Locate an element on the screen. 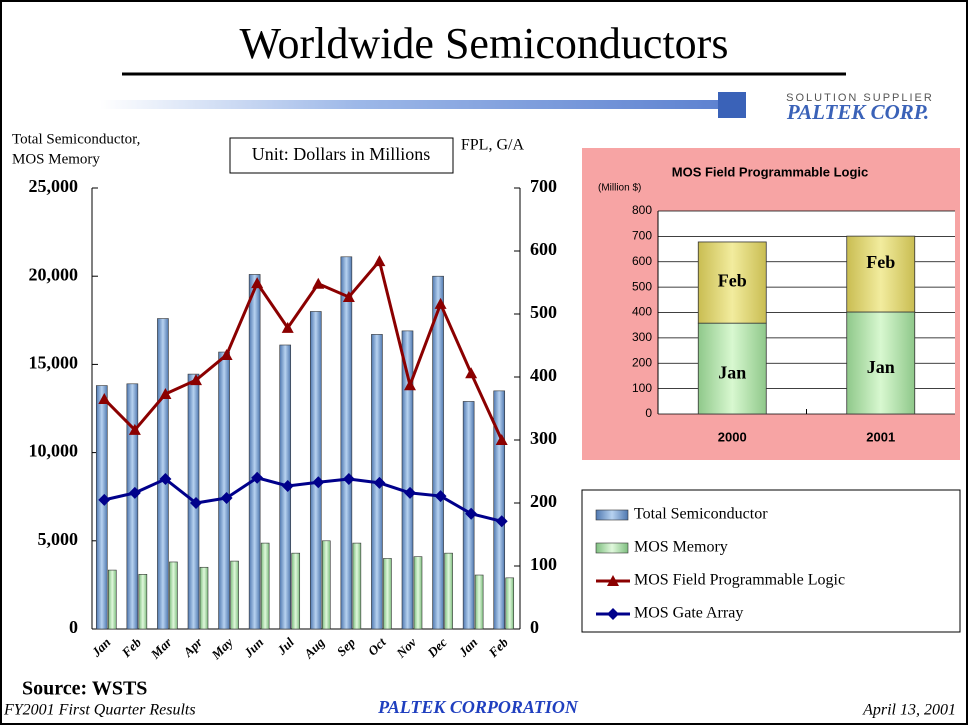  y-tick-label: 400 is located at coordinates (642, 312).